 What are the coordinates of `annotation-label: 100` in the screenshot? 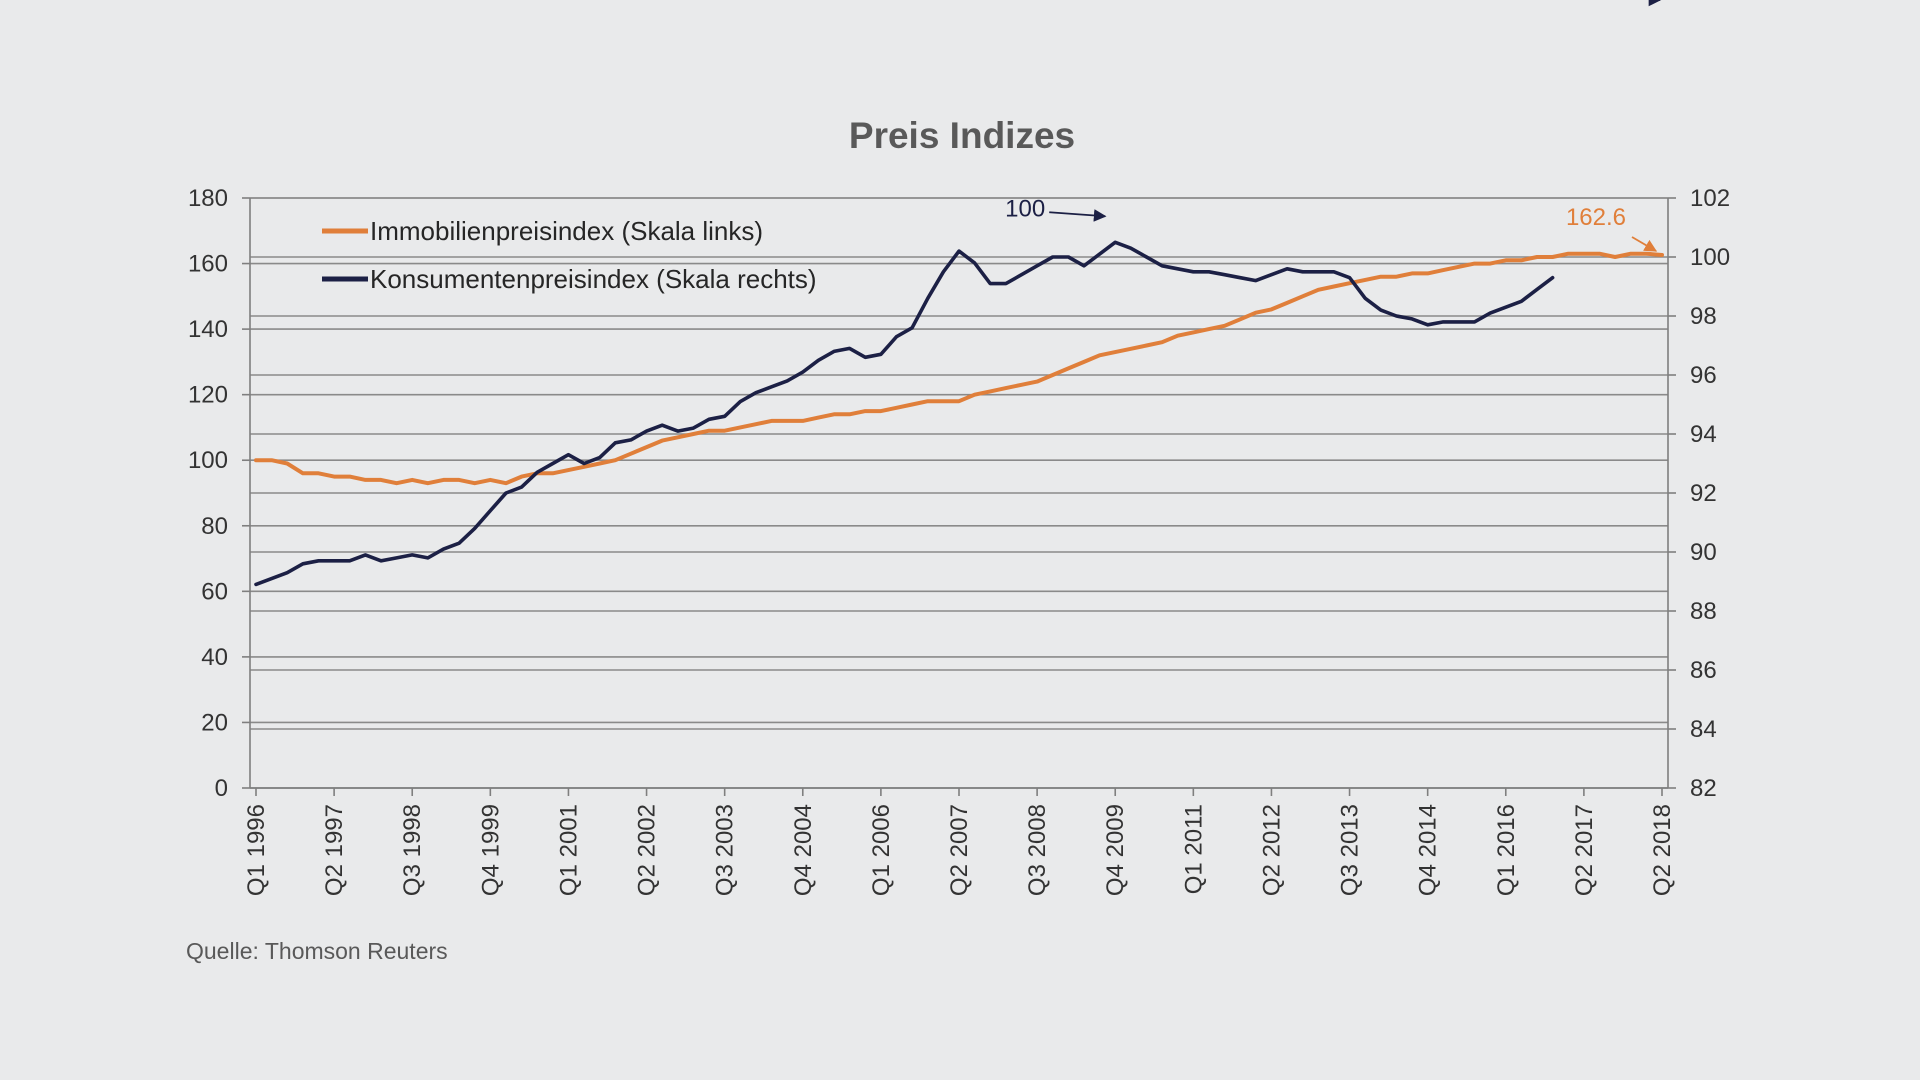 It's located at (1025, 208).